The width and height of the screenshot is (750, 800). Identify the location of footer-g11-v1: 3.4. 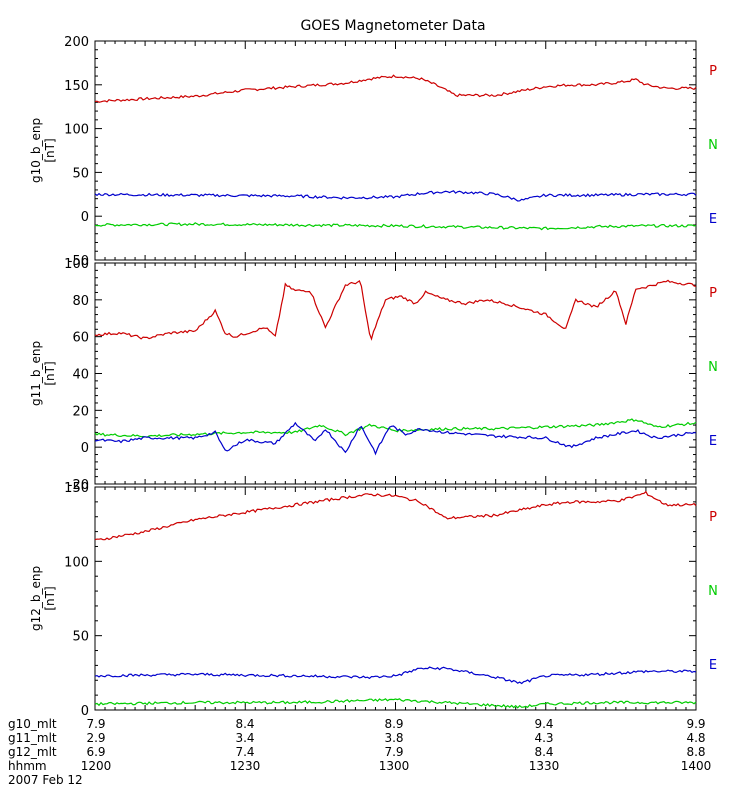
(244, 738).